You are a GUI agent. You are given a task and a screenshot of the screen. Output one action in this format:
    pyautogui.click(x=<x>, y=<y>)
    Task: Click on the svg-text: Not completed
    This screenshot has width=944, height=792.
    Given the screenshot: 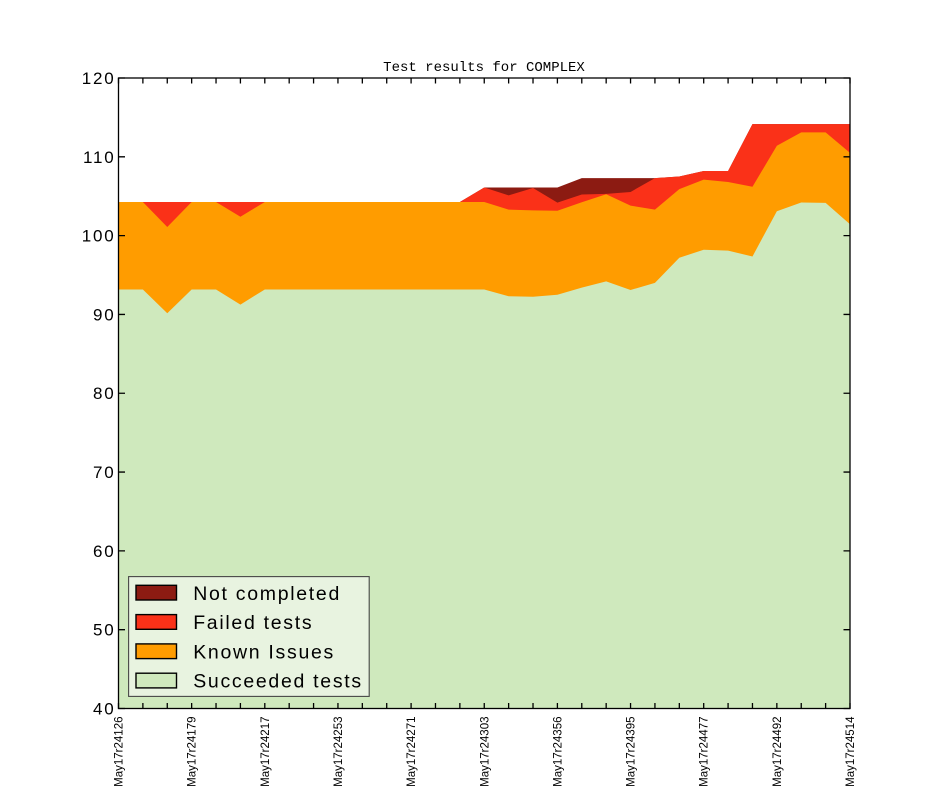 What is the action you would take?
    pyautogui.click(x=267, y=594)
    